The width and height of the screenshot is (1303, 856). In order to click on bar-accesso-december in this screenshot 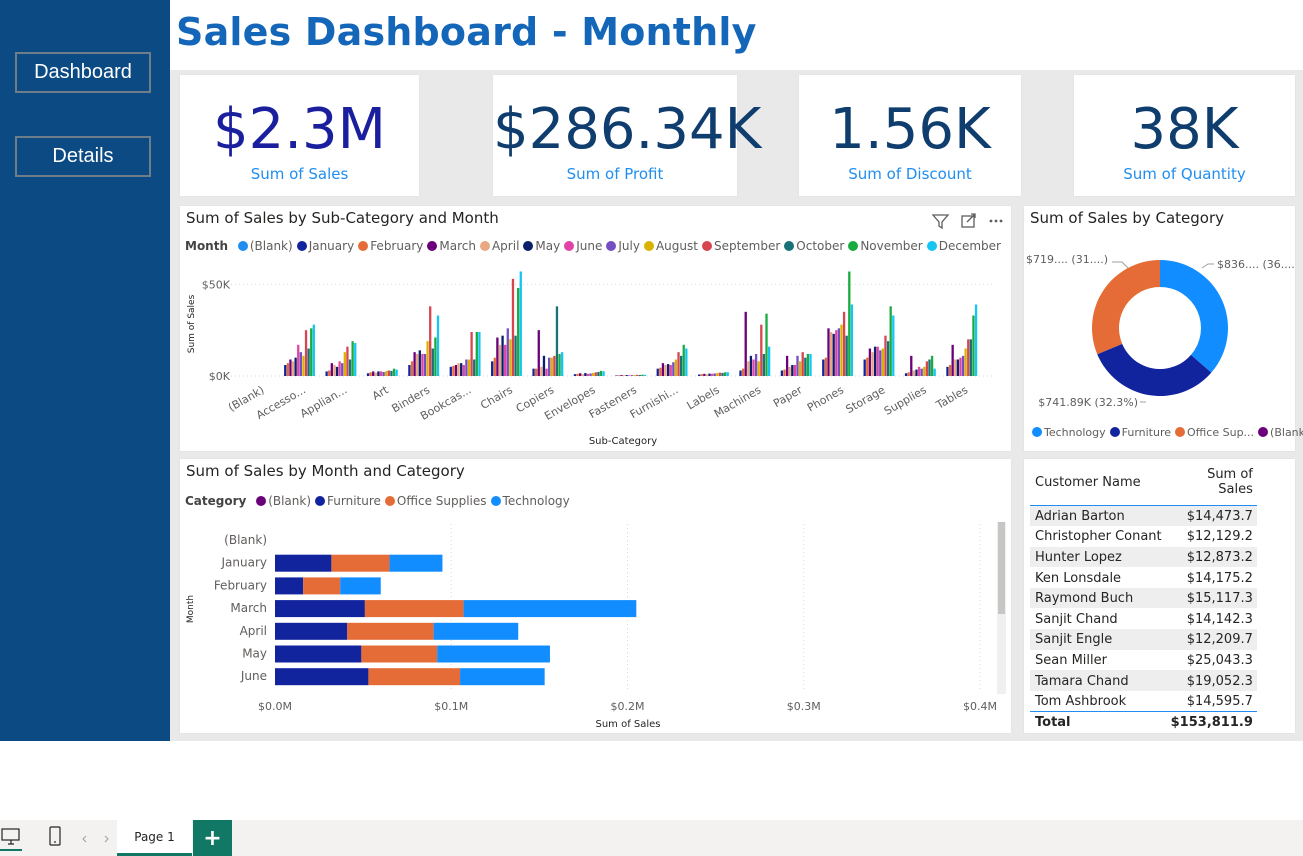, I will do `click(313, 350)`.